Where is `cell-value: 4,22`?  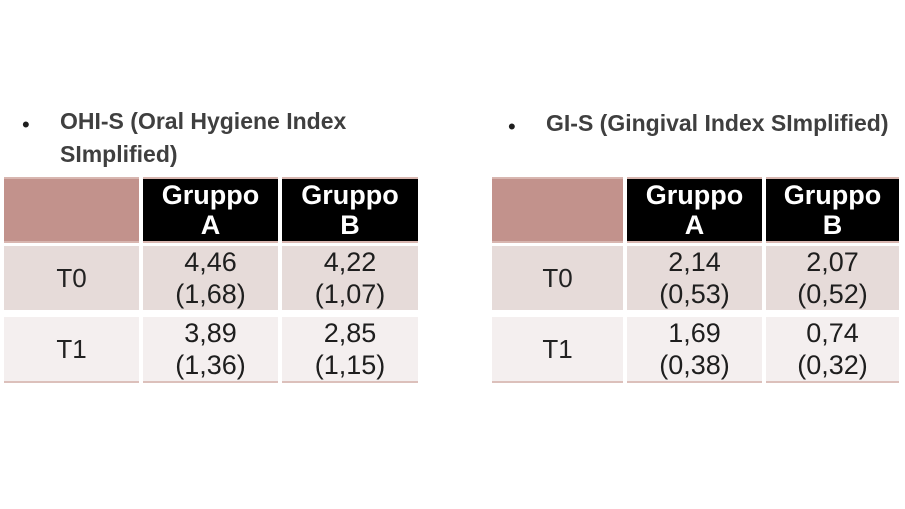
cell-value: 4,22 is located at coordinates (350, 262).